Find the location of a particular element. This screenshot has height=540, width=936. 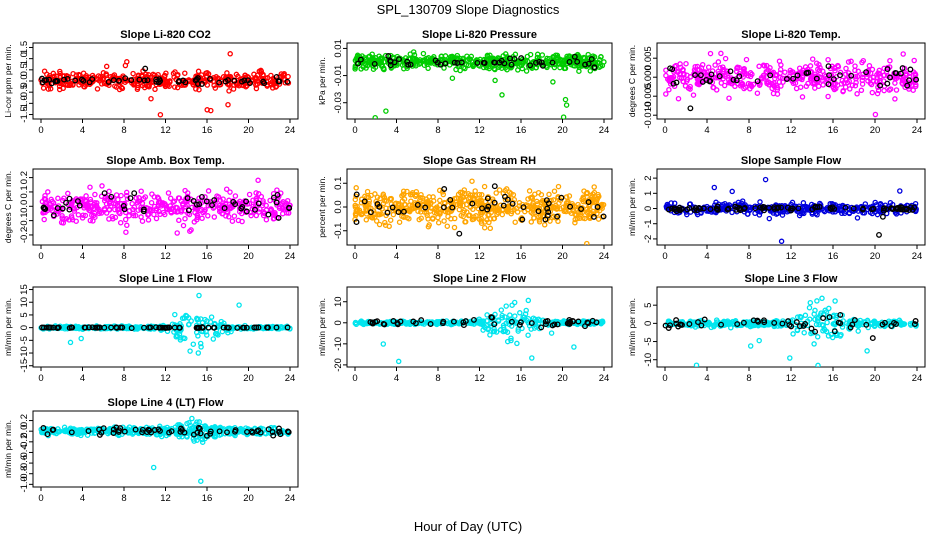

y-tick-label: 0 is located at coordinates (24, 327).